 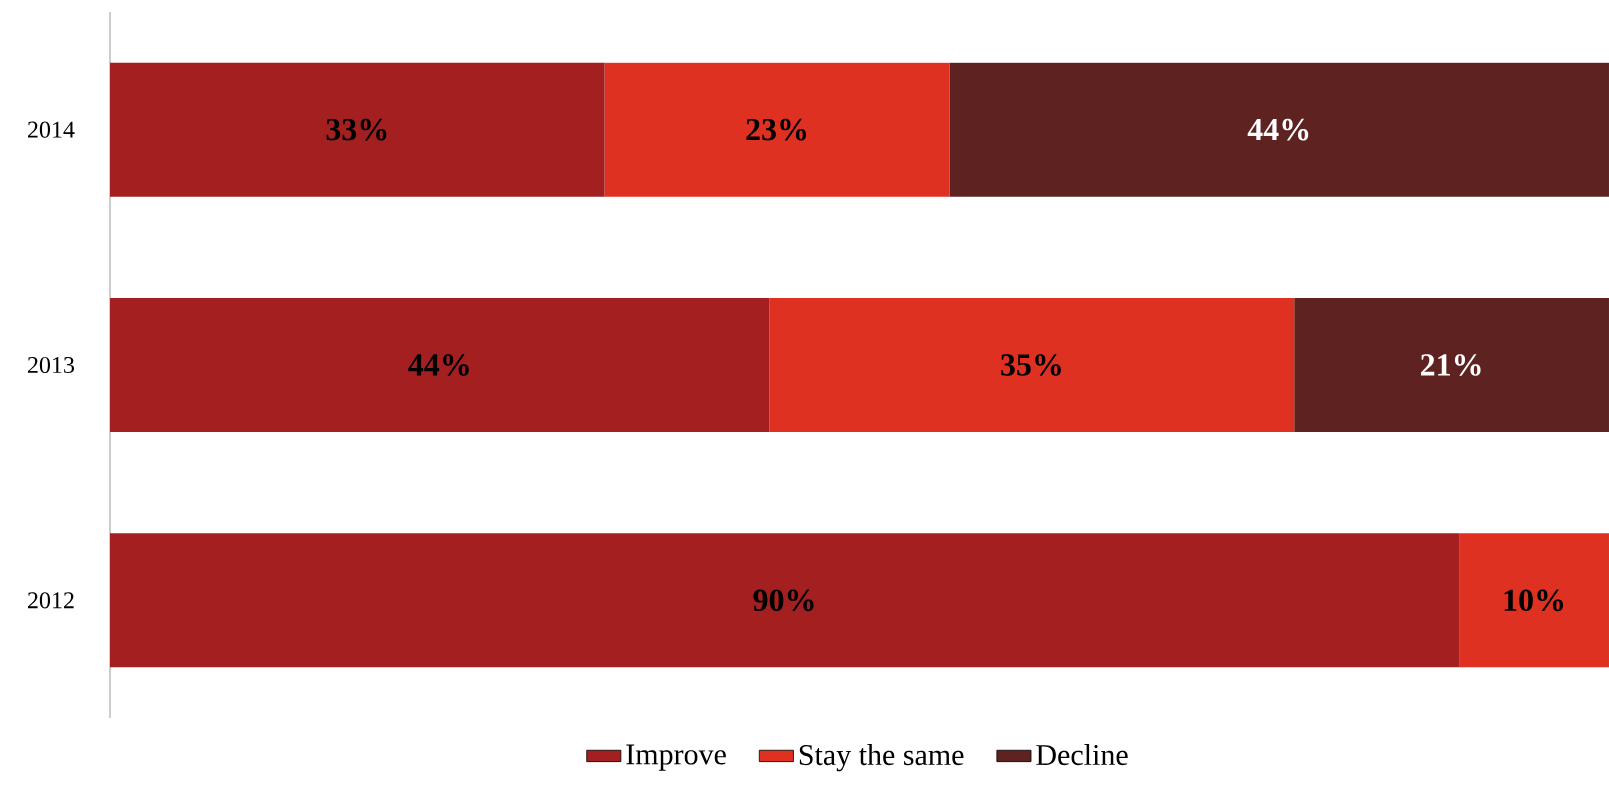 What do you see at coordinates (881, 758) in the screenshot?
I see `legend-label: Stay the same` at bounding box center [881, 758].